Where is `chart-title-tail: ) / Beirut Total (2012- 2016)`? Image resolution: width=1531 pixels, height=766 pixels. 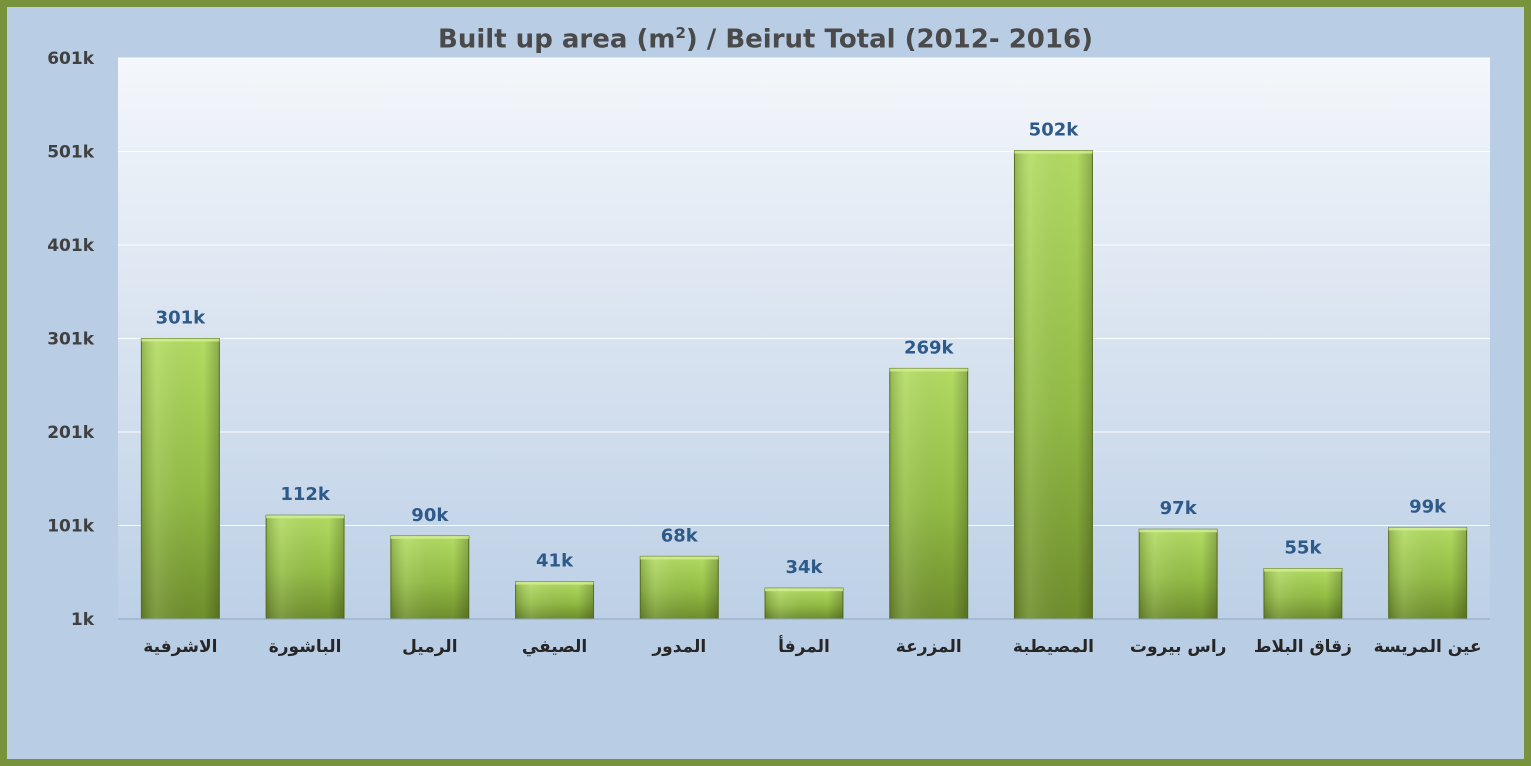
chart-title-tail: ) / Beirut Total (2012- 2016) is located at coordinates (889, 39).